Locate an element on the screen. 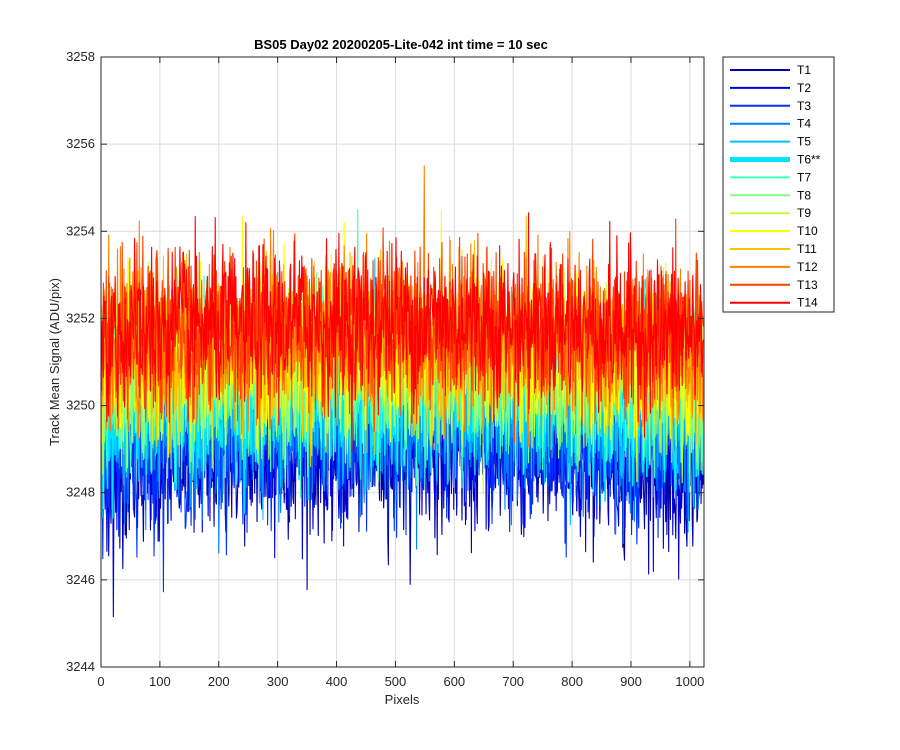 This screenshot has height=750, width=900. x-tick-label: 800 is located at coordinates (572, 681).